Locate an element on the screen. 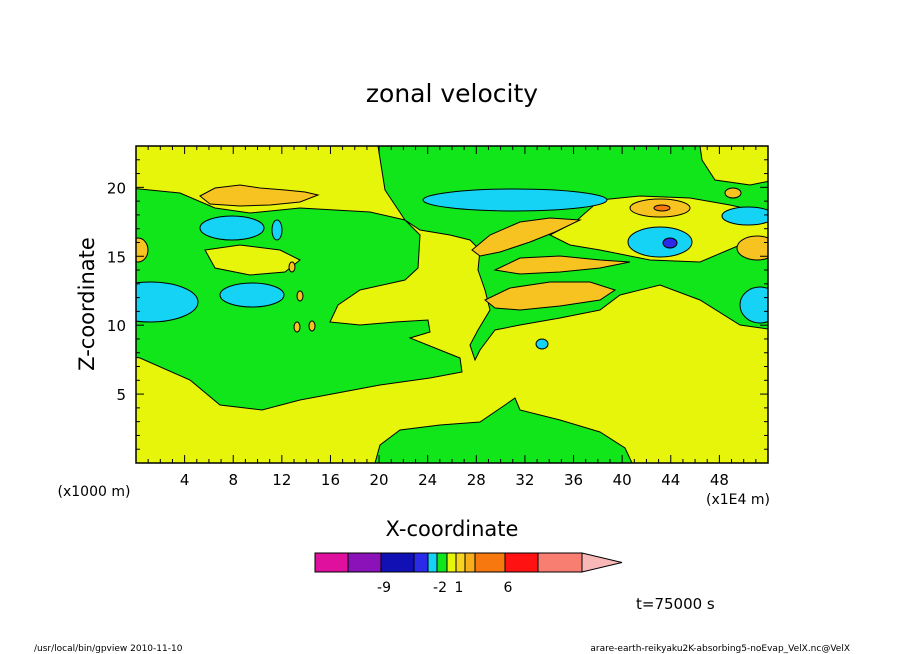  colorbar-tick-label: -2 is located at coordinates (440, 588).